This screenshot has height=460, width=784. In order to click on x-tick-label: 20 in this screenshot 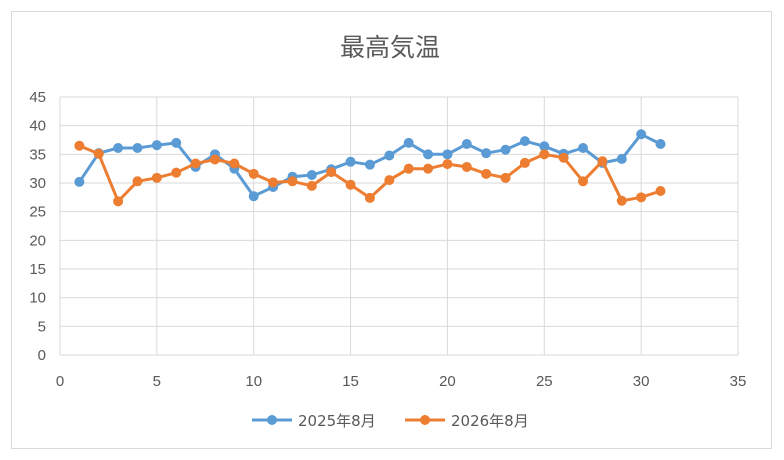, I will do `click(447, 381)`.